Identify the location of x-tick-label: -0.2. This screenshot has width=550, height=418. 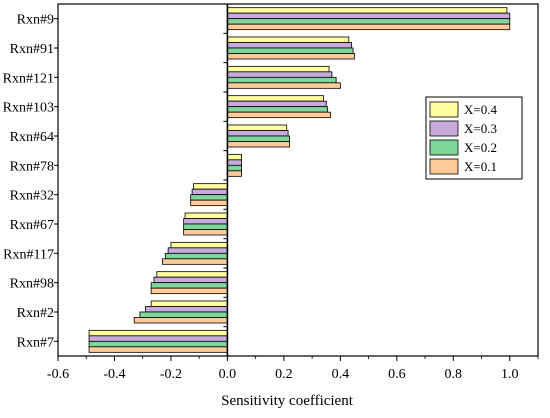
(171, 374).